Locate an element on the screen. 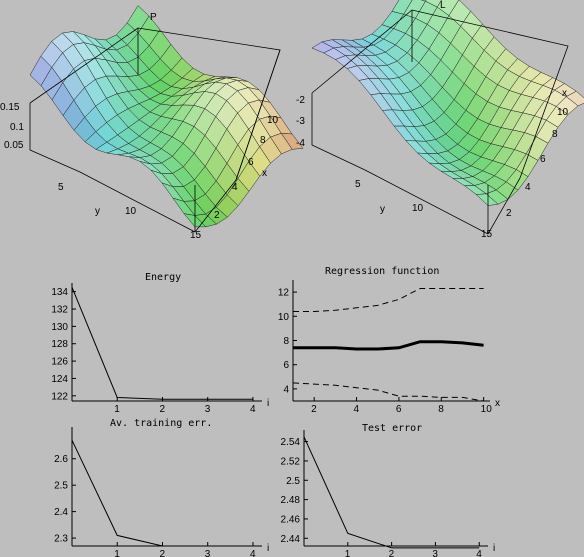  y-tick-label: 126 is located at coordinates (59, 362).